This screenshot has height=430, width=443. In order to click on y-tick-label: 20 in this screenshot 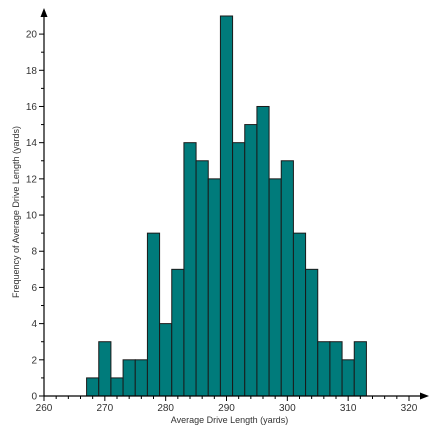, I will do `click(32, 35)`.